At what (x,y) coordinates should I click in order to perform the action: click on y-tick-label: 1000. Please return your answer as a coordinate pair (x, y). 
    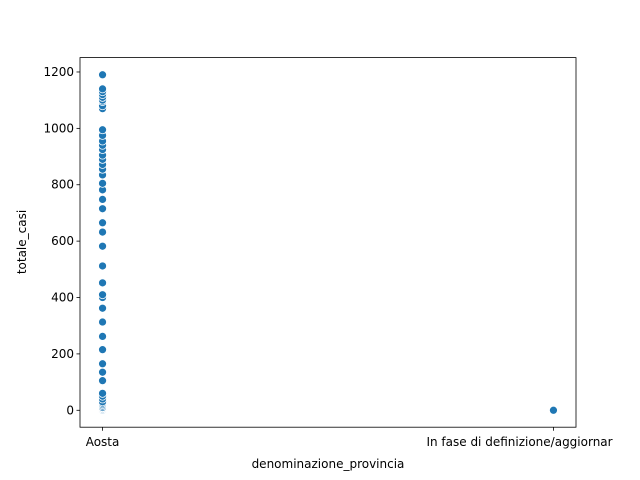
    Looking at the image, I should click on (58, 128).